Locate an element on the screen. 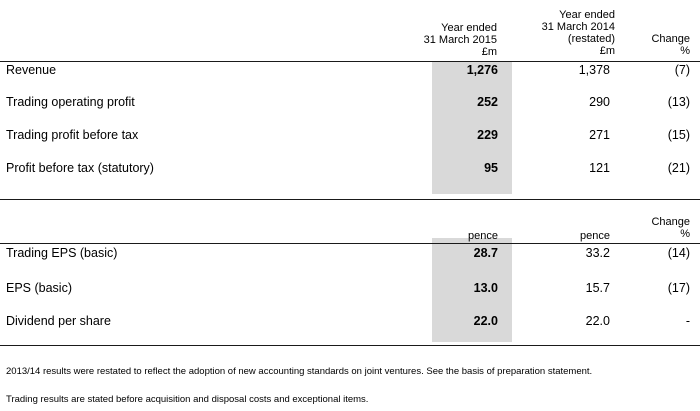 The width and height of the screenshot is (700, 411). value-2015-trading-profit-before-tax: 229 is located at coordinates (487, 135).